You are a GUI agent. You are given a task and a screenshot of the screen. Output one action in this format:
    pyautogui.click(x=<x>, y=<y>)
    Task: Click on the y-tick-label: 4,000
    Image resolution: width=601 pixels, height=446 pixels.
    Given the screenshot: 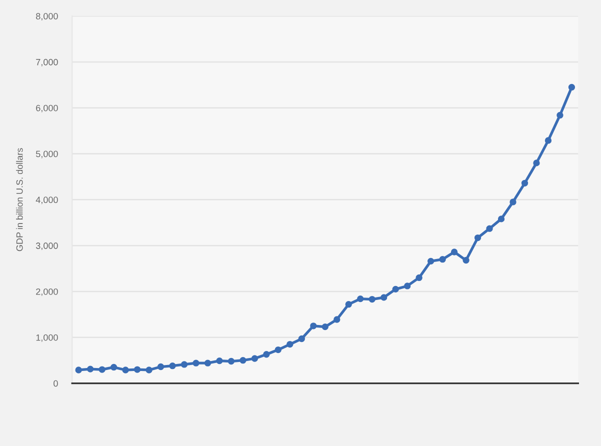 What is the action you would take?
    pyautogui.click(x=47, y=200)
    